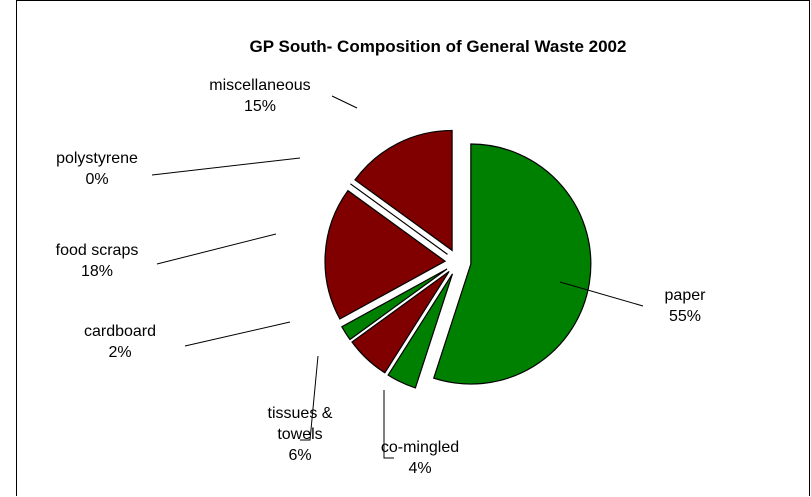 Image resolution: width=811 pixels, height=497 pixels. I want to click on slice-label: tissues & towels 6%, so click(300, 434).